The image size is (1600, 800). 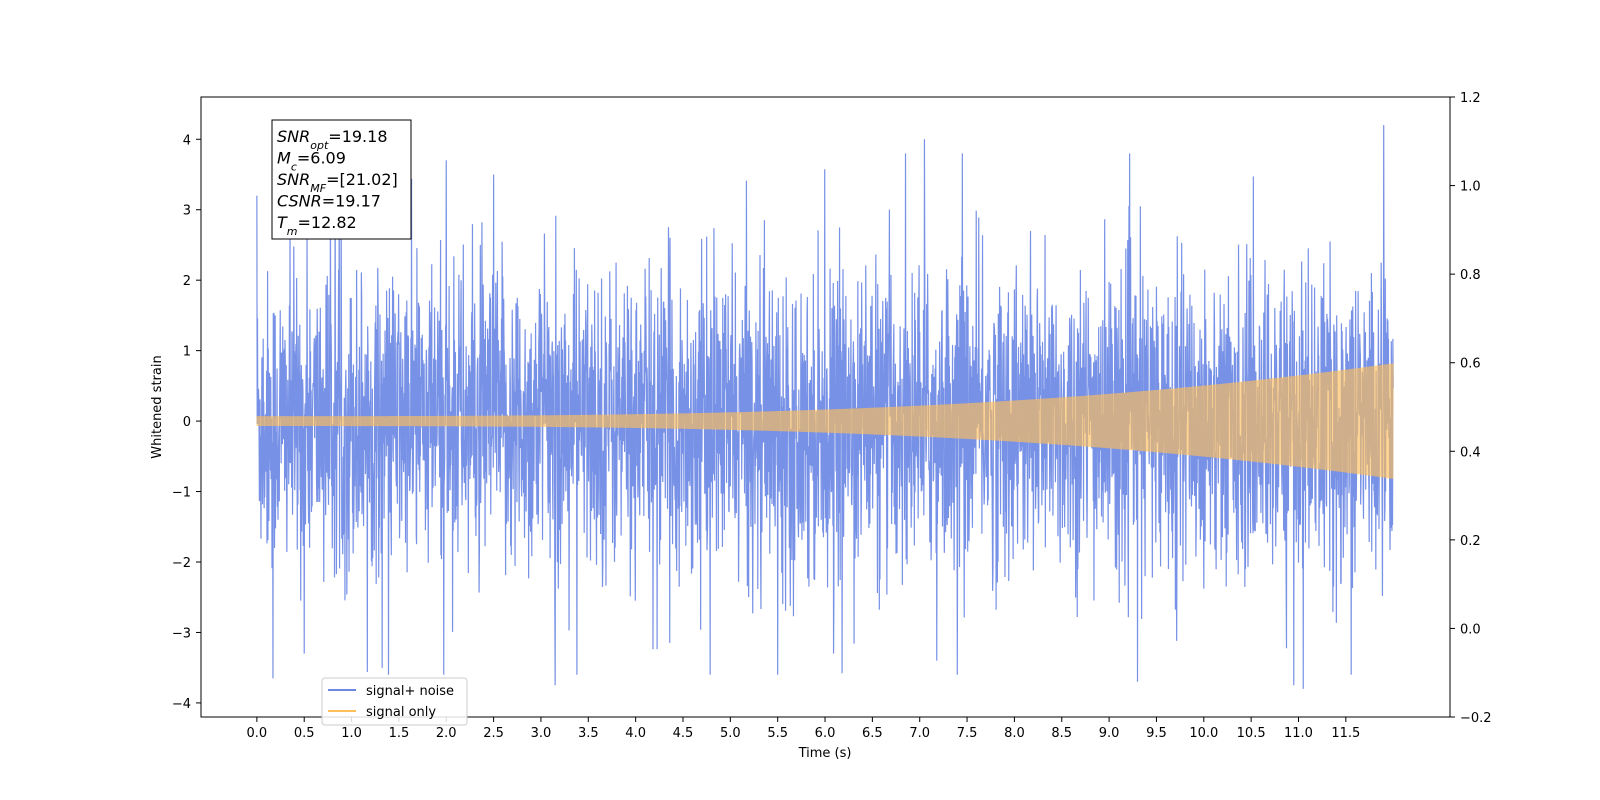 What do you see at coordinates (683, 733) in the screenshot?
I see `x-tick-label: 4.5` at bounding box center [683, 733].